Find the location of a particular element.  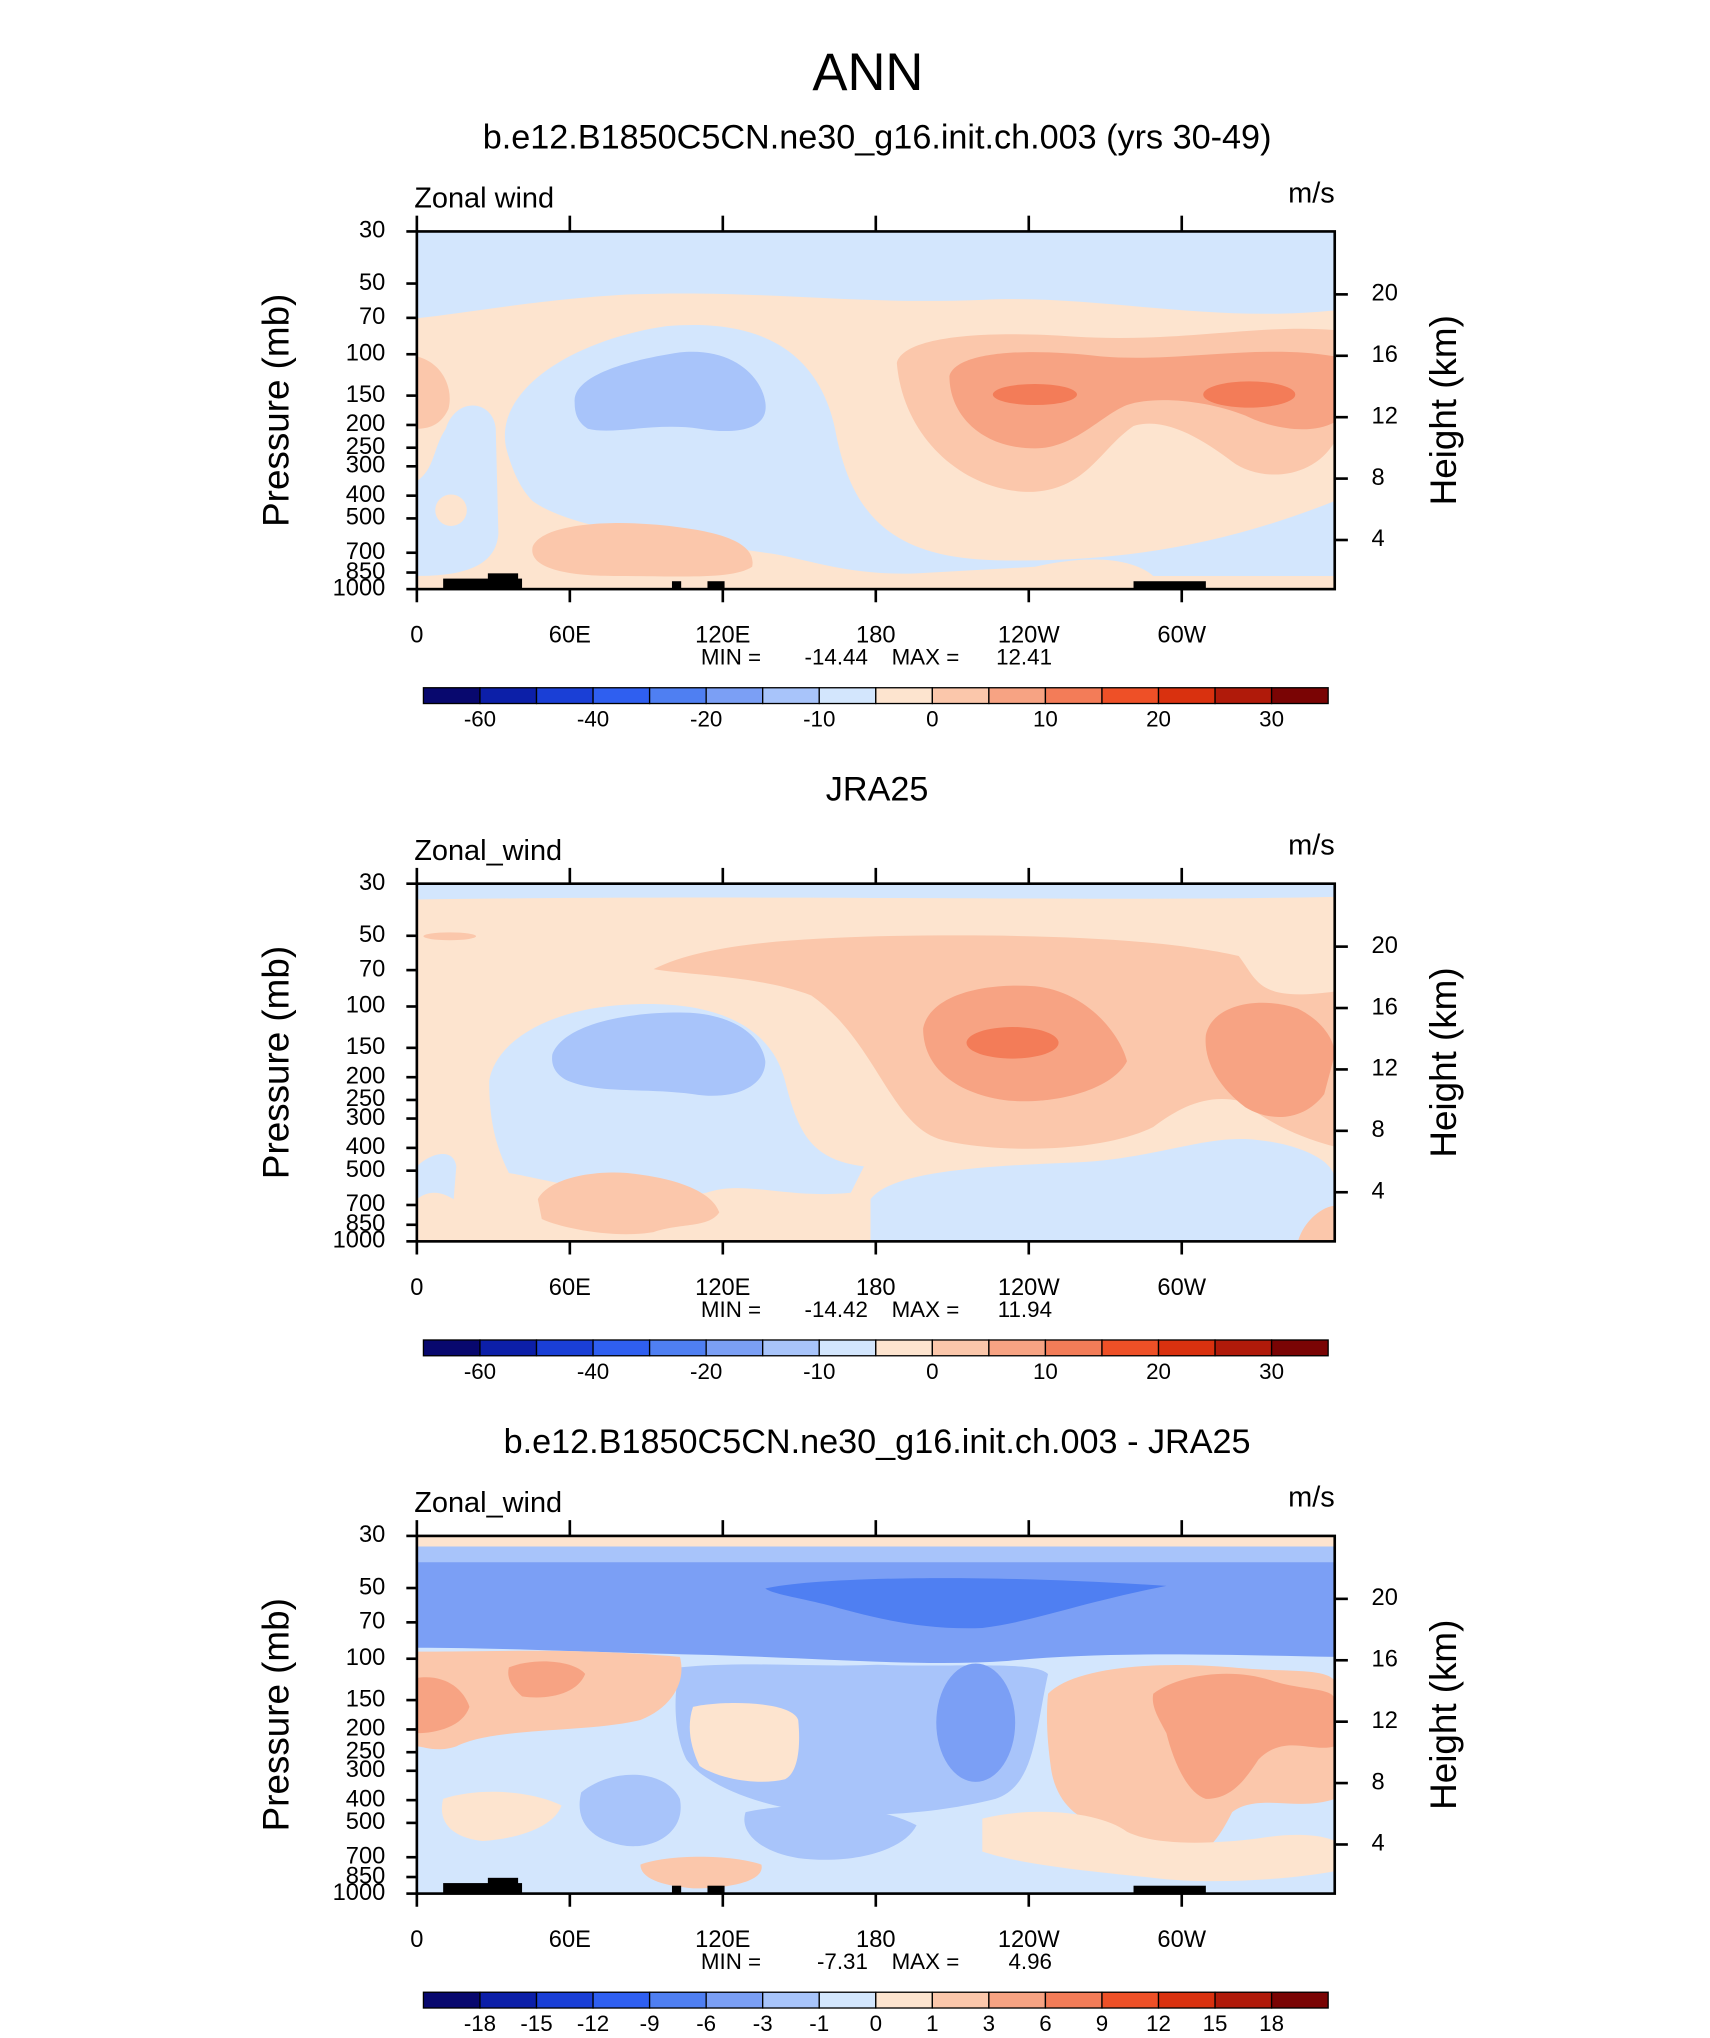

colorbar-label: 3 is located at coordinates (989, 2023).